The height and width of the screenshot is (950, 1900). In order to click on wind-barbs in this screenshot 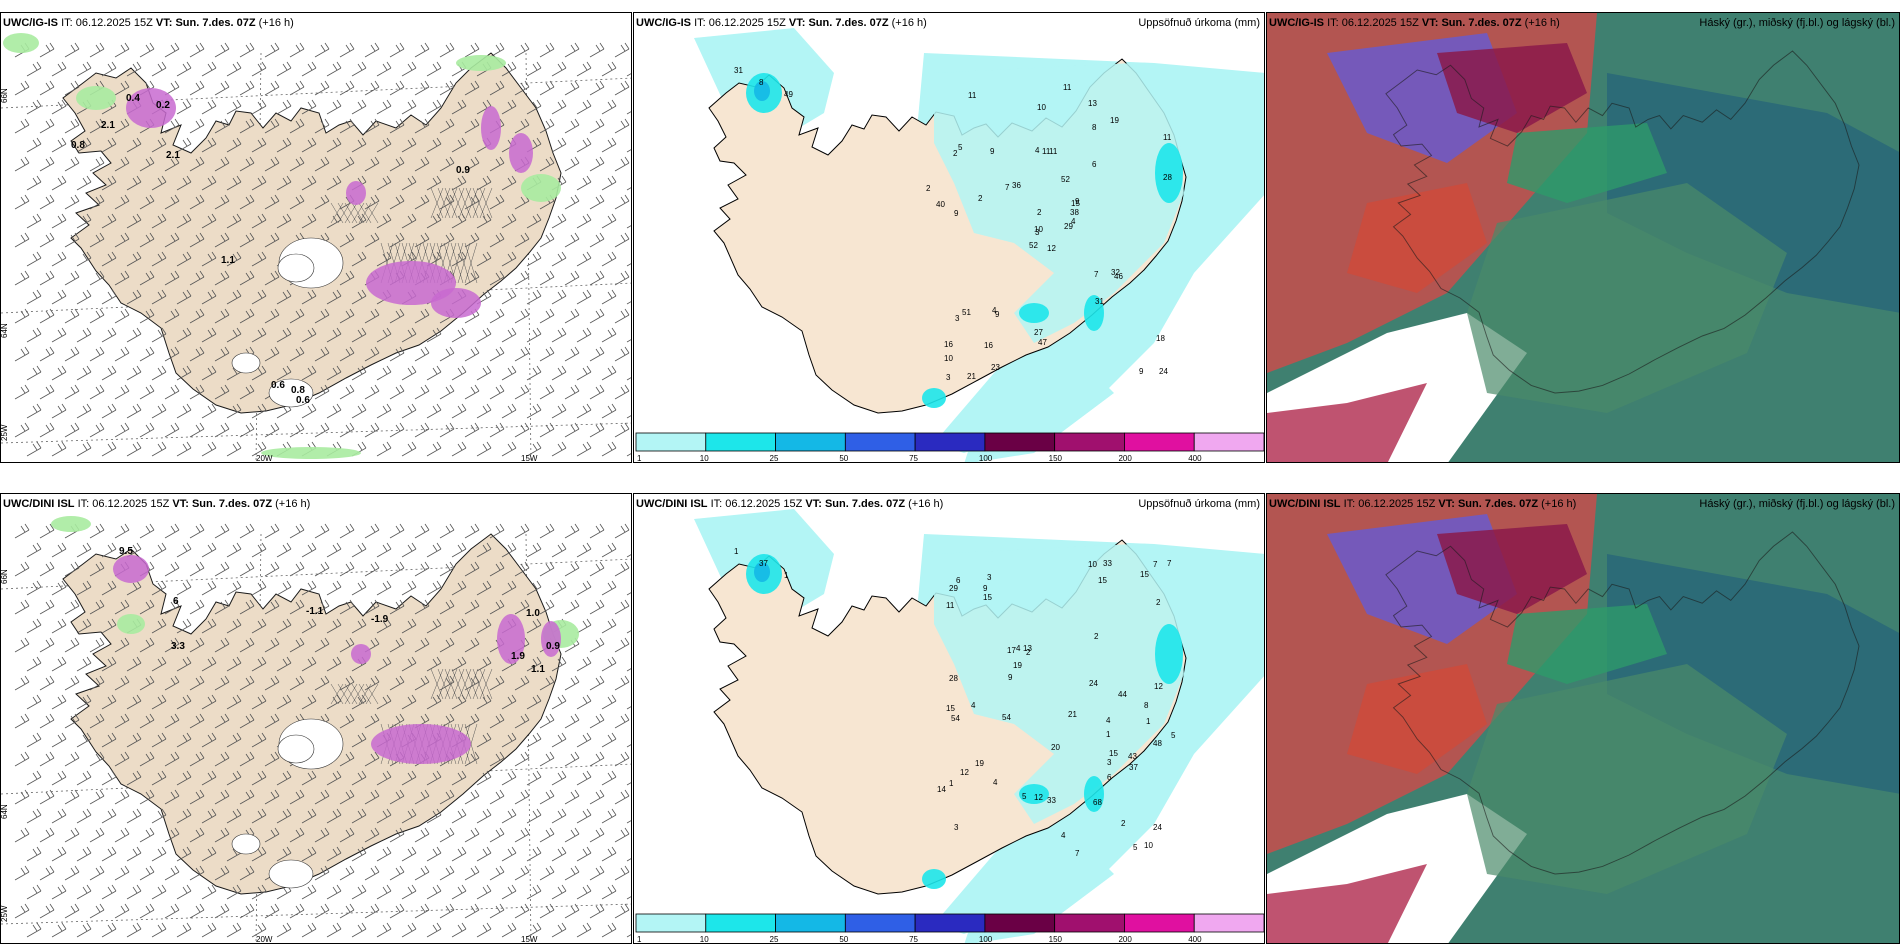, I will do `click(322, 730)`.